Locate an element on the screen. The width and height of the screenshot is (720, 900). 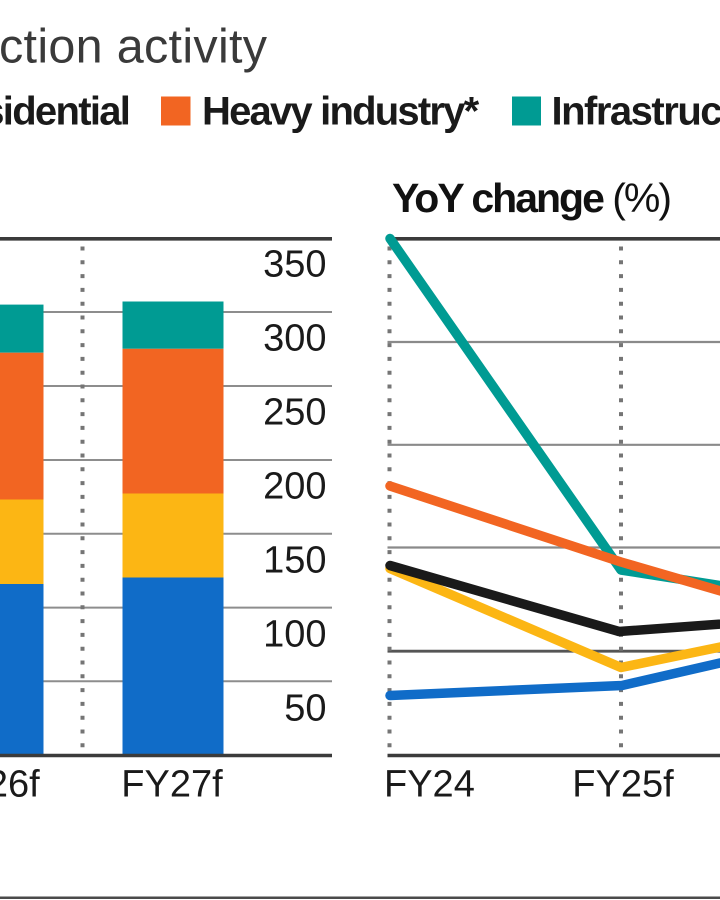
svg-text: Infrastructure is located at coordinates (636, 112).